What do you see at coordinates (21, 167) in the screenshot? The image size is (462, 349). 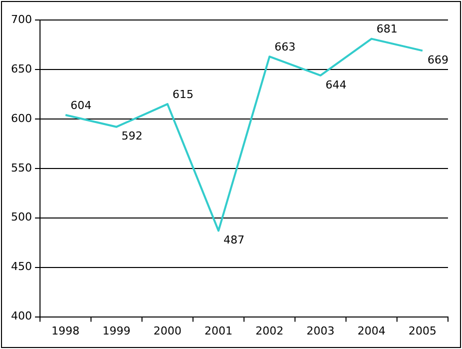 I see `y-tick-label: 550` at bounding box center [21, 167].